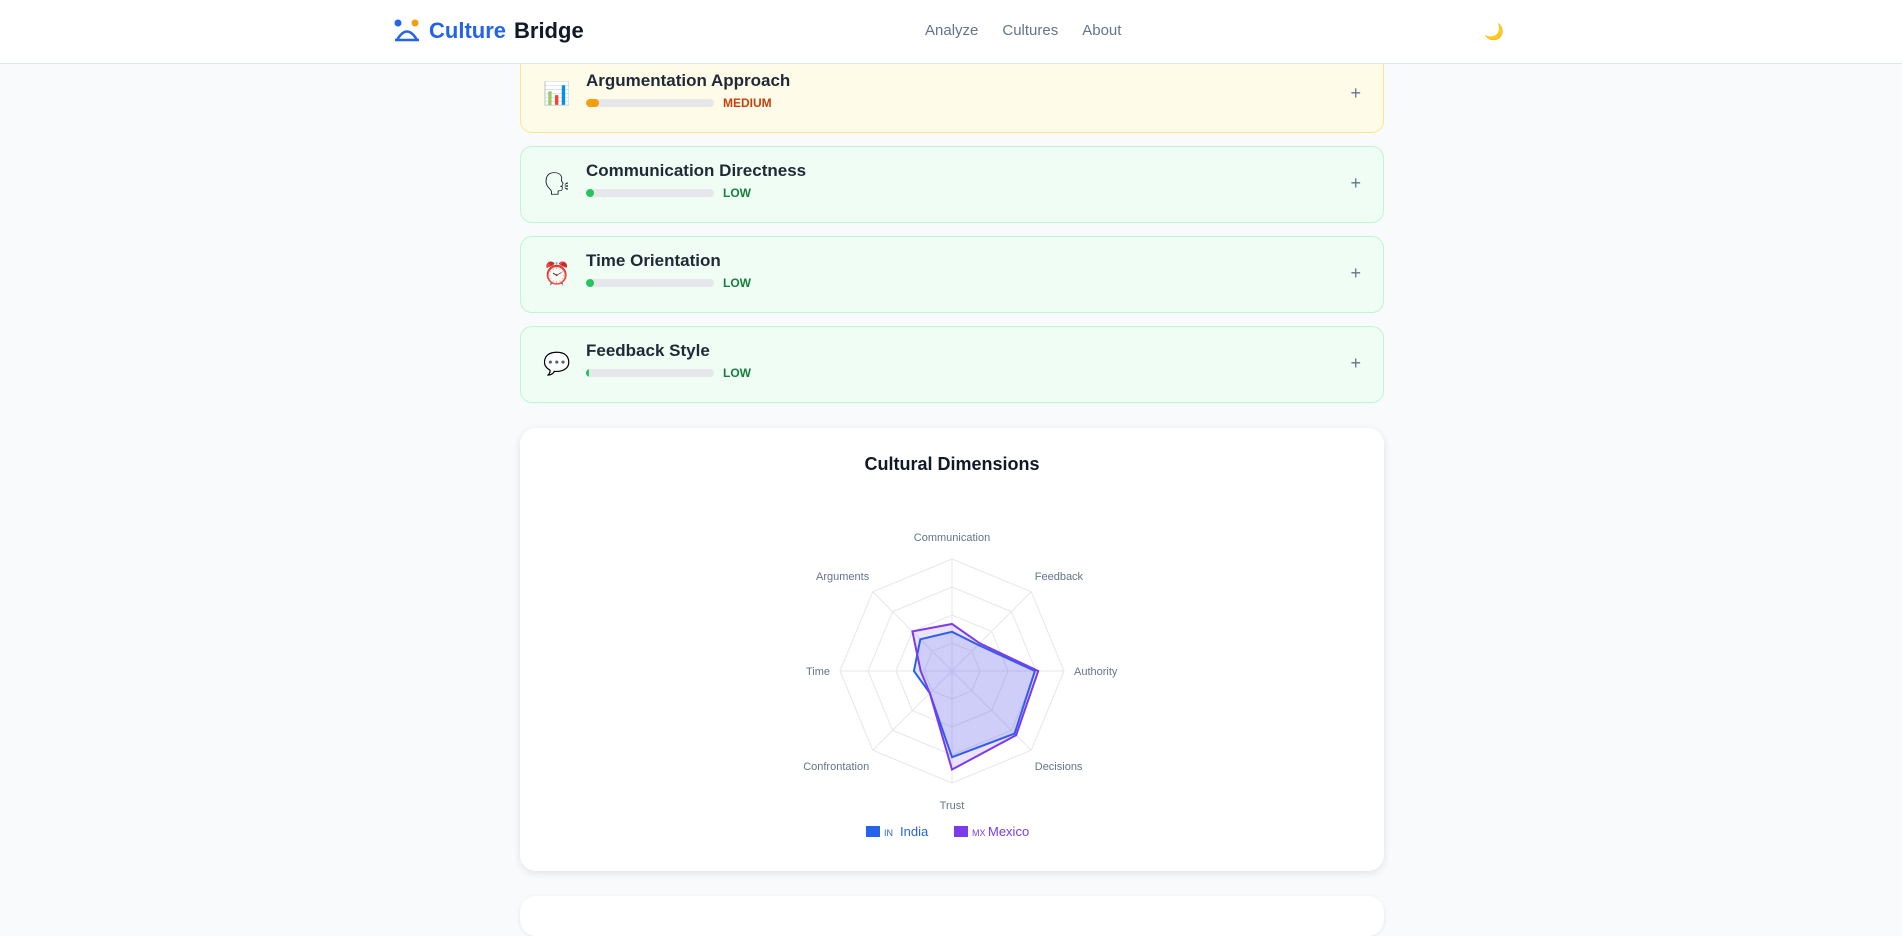  Describe the element at coordinates (836, 767) in the screenshot. I see `axis-label: Confrontation` at that location.